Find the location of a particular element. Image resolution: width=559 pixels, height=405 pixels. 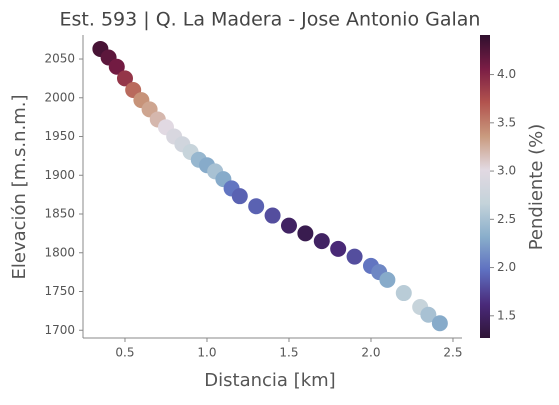

x-tick-label: 1.5 is located at coordinates (288, 353).